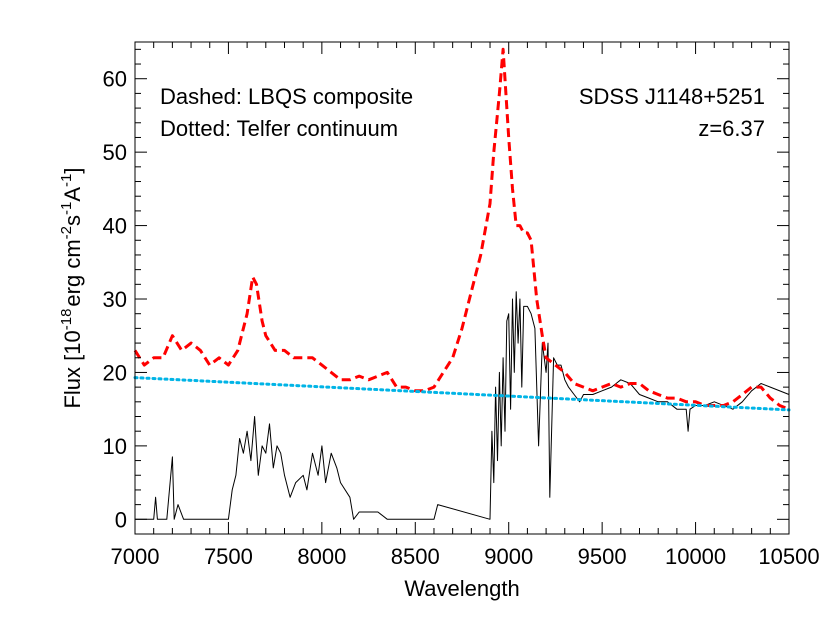 The width and height of the screenshot is (830, 621). I want to click on y-tick-label: 30, so click(115, 299).